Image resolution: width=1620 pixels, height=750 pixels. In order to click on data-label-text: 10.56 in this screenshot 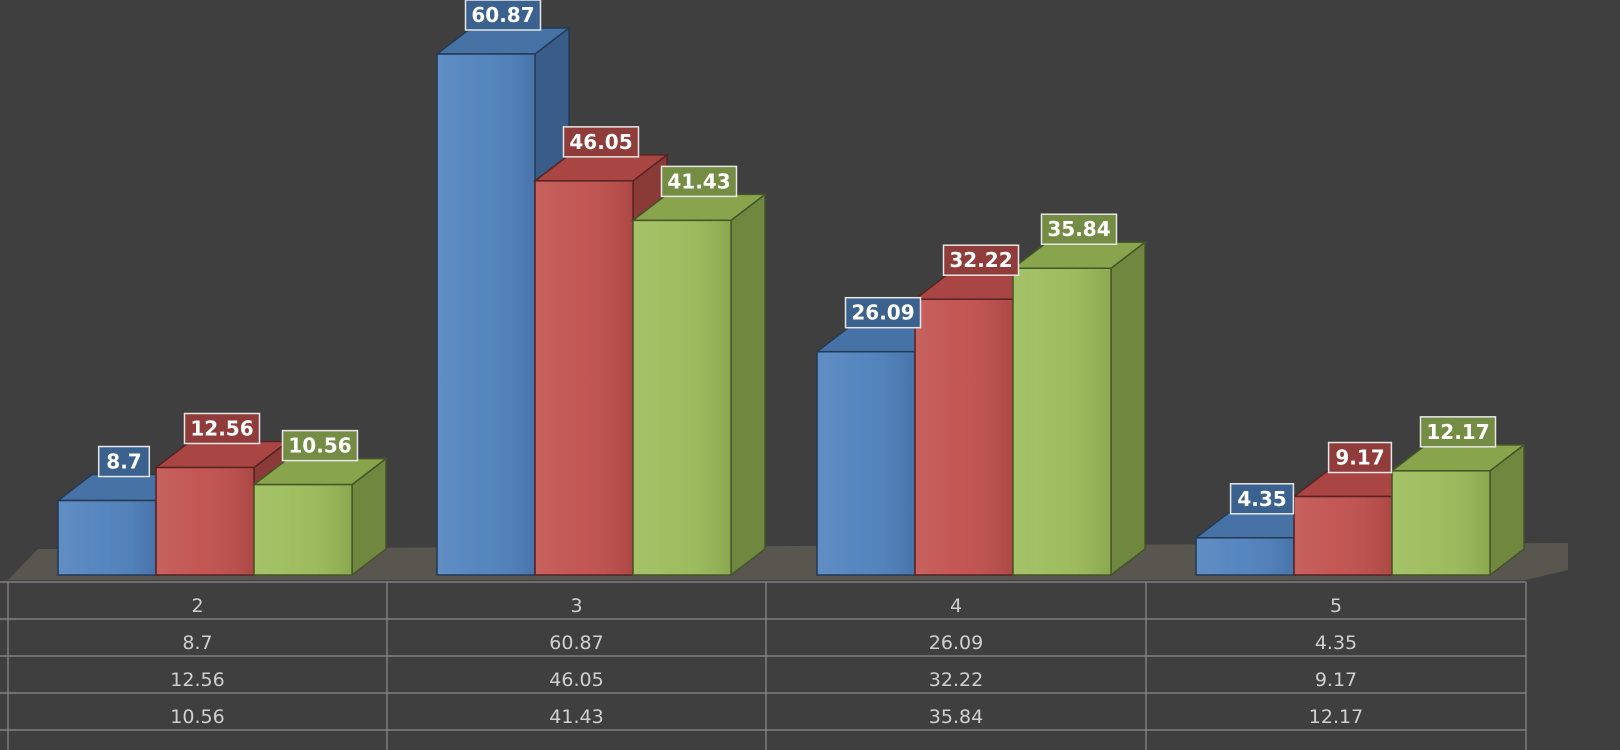, I will do `click(319, 446)`.